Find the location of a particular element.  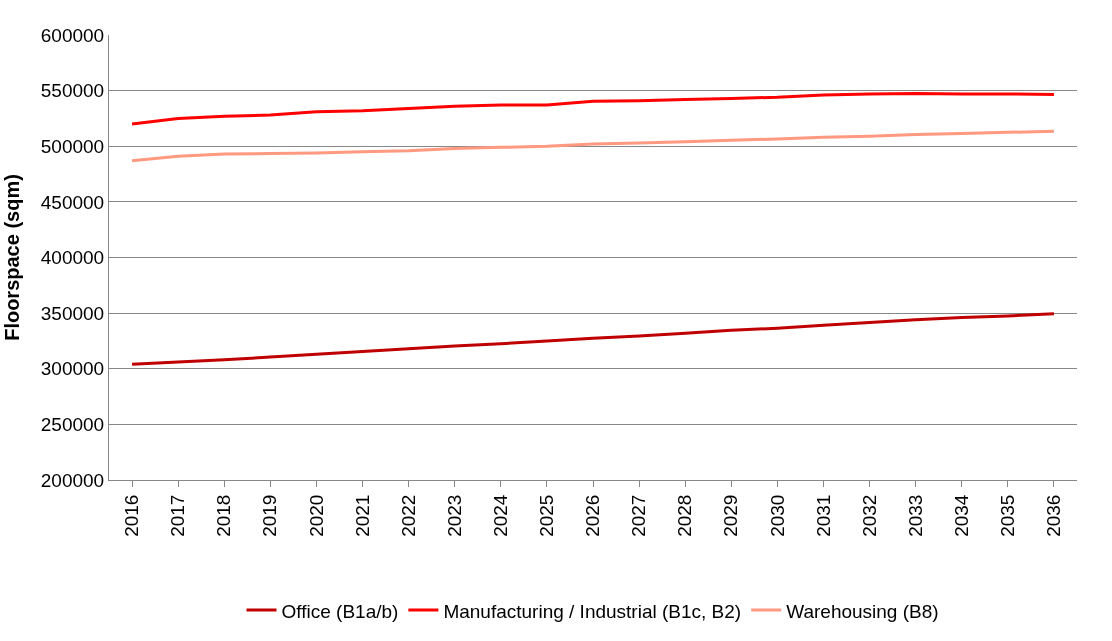

x-tick-label: 2026 is located at coordinates (593, 515).